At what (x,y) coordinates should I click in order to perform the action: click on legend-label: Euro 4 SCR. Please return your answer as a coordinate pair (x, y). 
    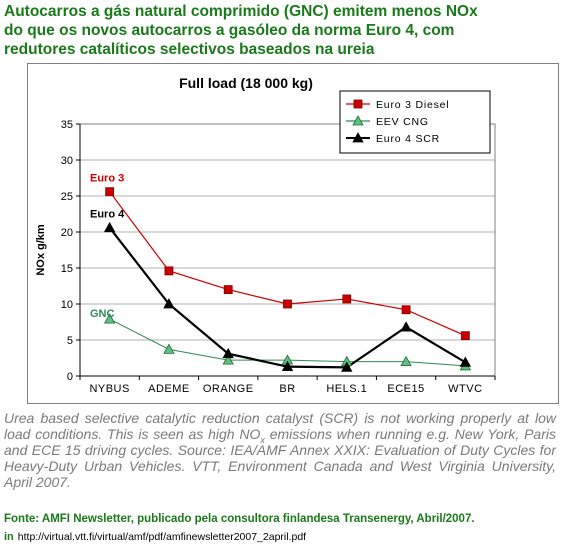
    Looking at the image, I should click on (408, 139).